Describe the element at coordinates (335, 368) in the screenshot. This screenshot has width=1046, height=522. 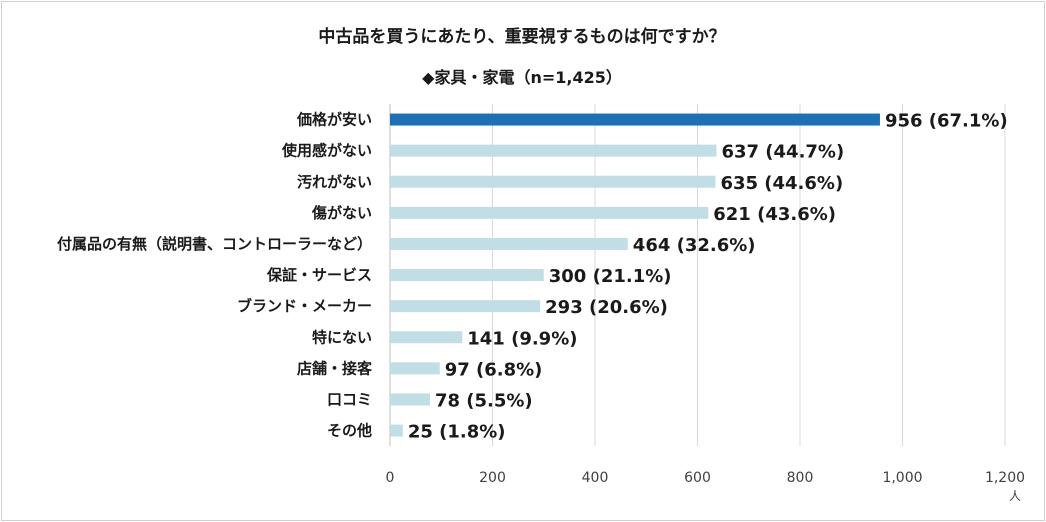
I see `category-label: 店舗・接客` at that location.